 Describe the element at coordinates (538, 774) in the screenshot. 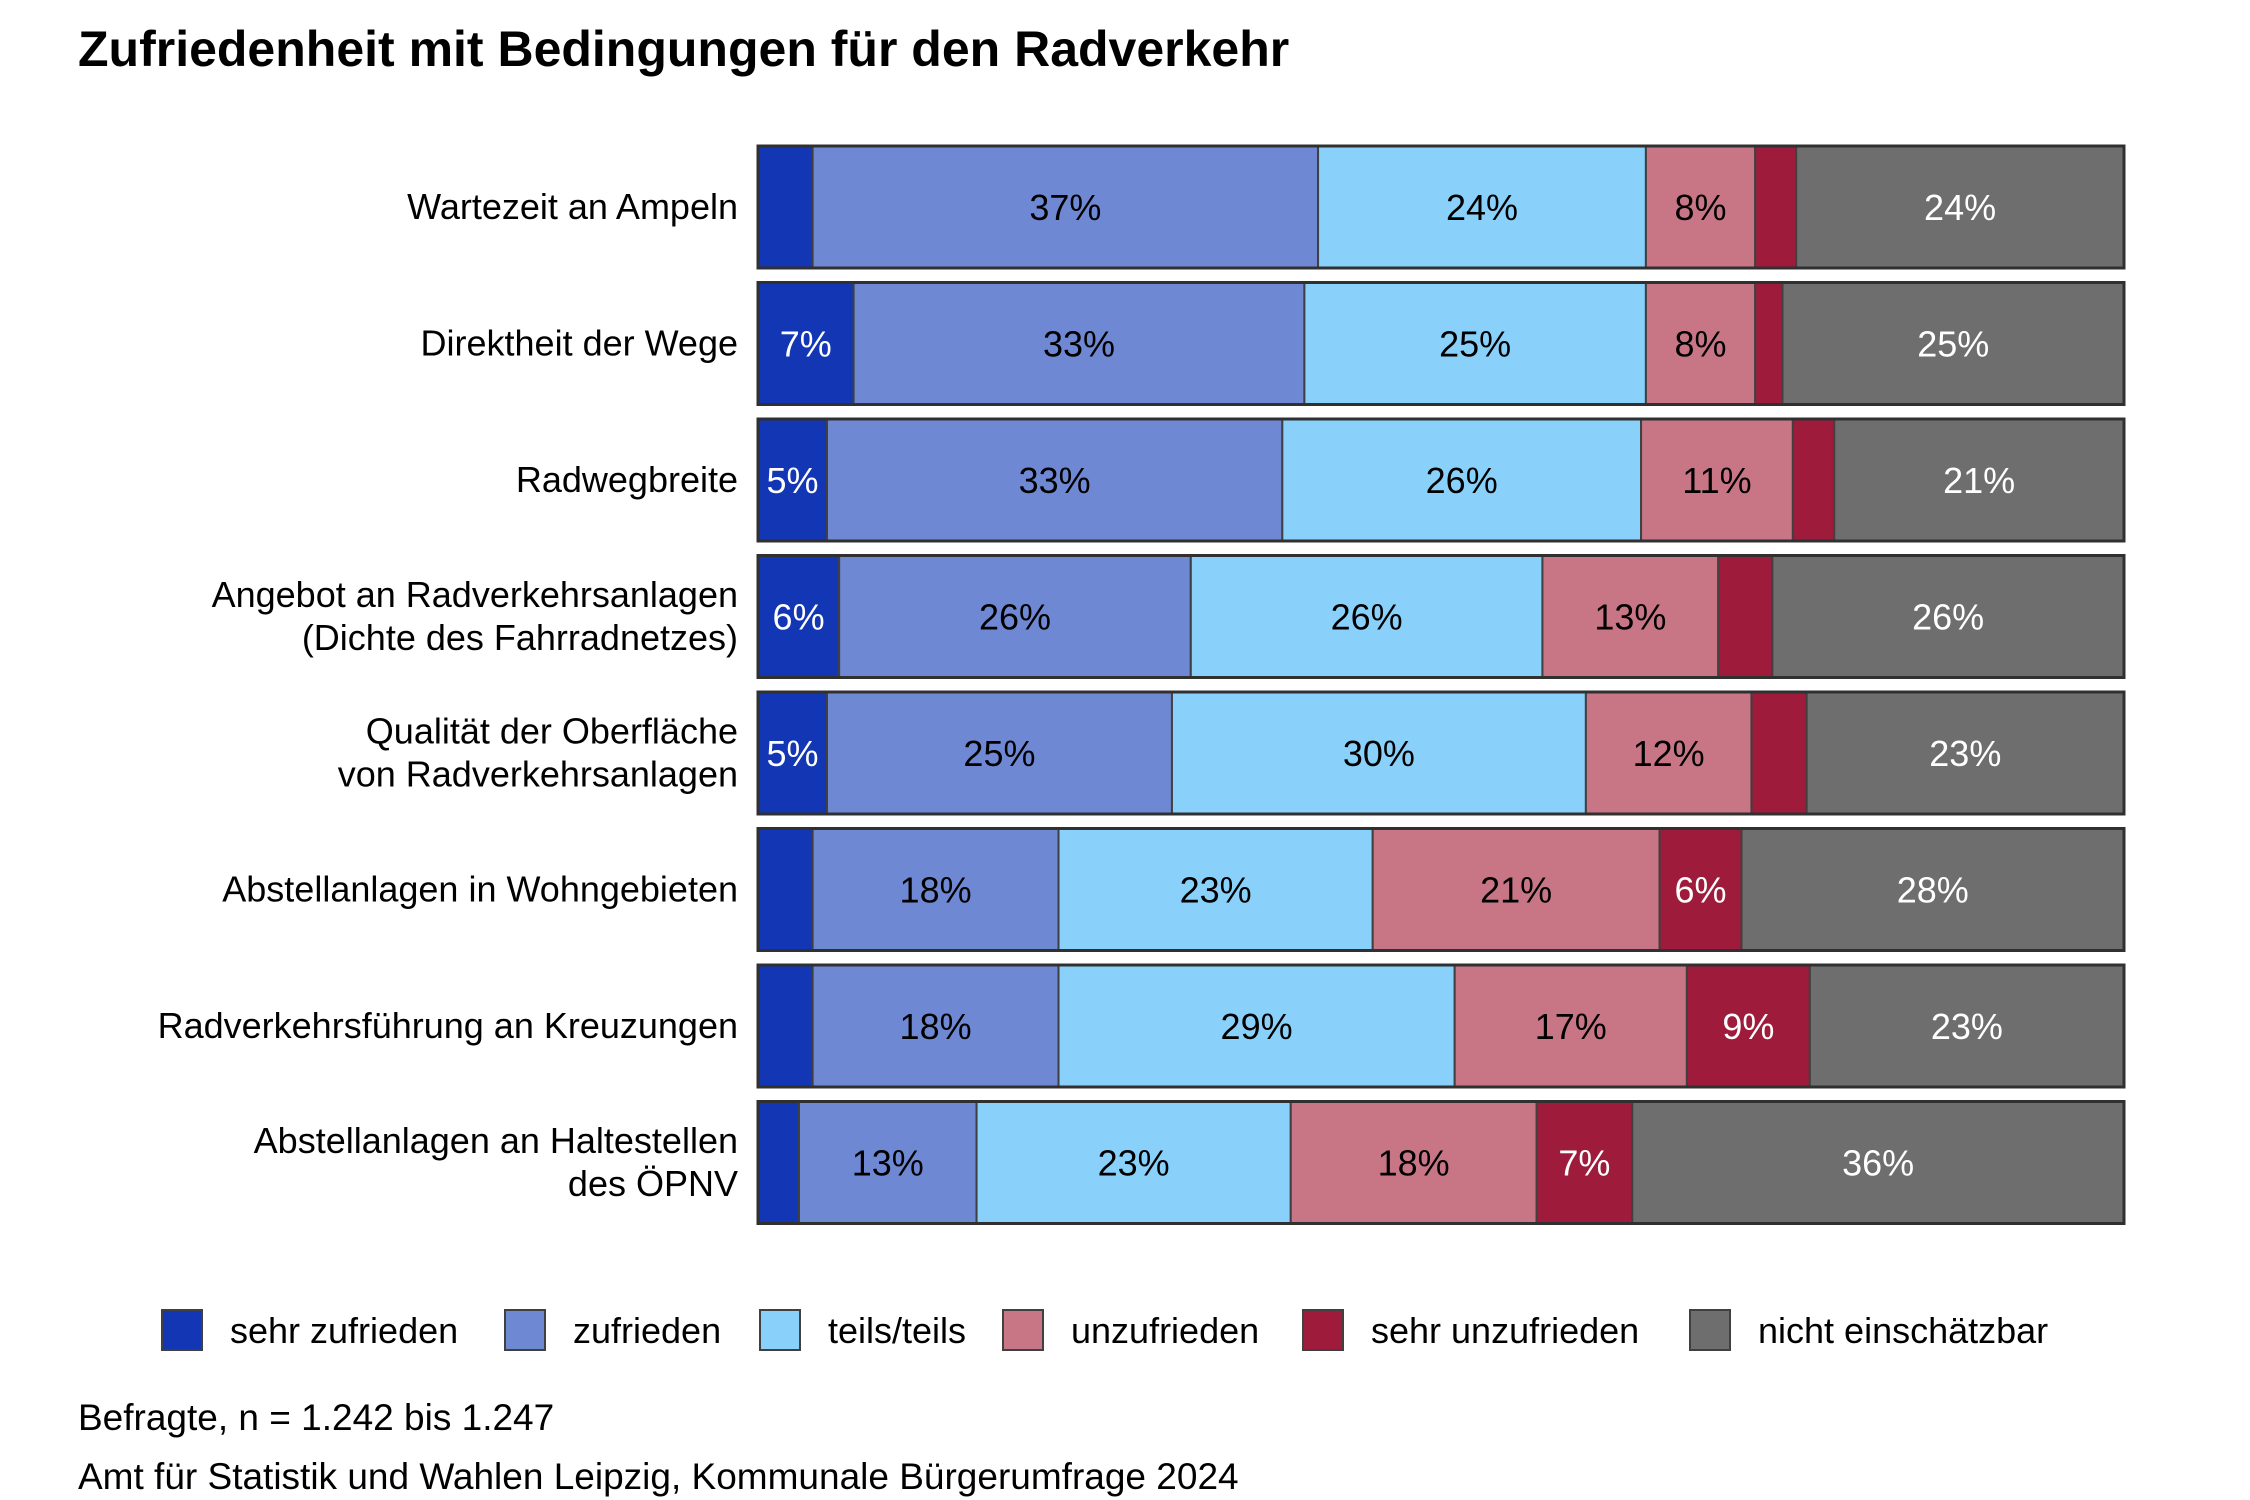

I see `category-label-line: von Radverkehrsanlagen` at that location.